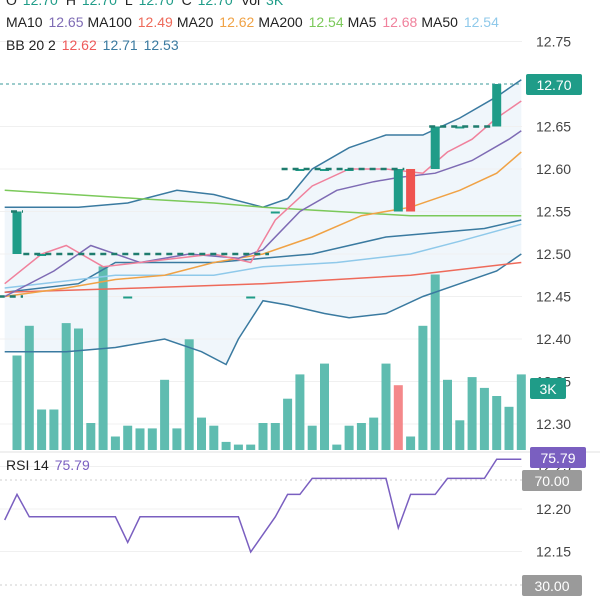 The height and width of the screenshot is (600, 600). I want to click on ohlc-key-2: L, so click(128, 4).